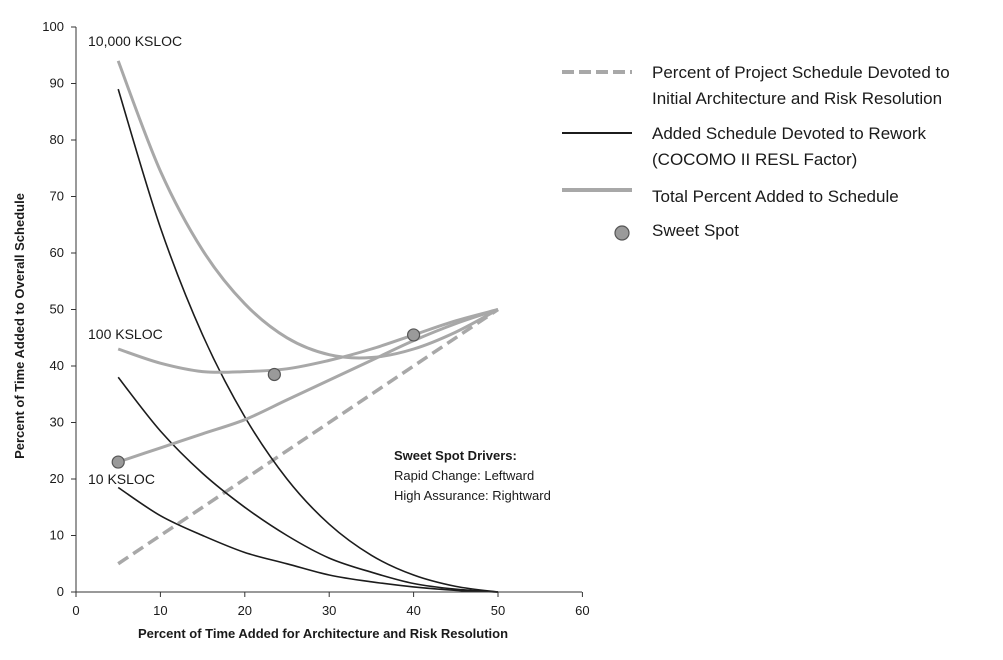  Describe the element at coordinates (135, 41) in the screenshot. I see `curve-label-10000-ksloc: 10,000 KSLOC` at that location.